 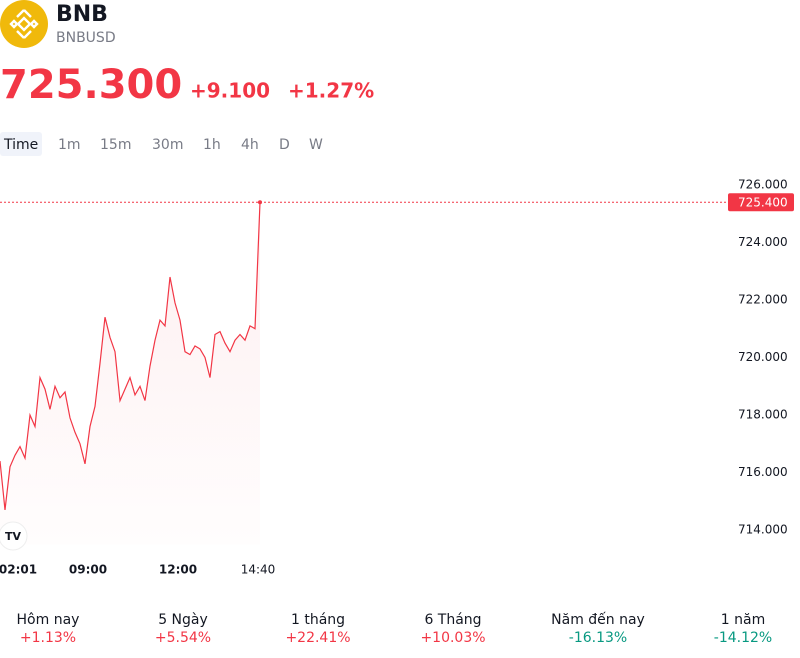 I want to click on price-change: +9.100, so click(x=230, y=91).